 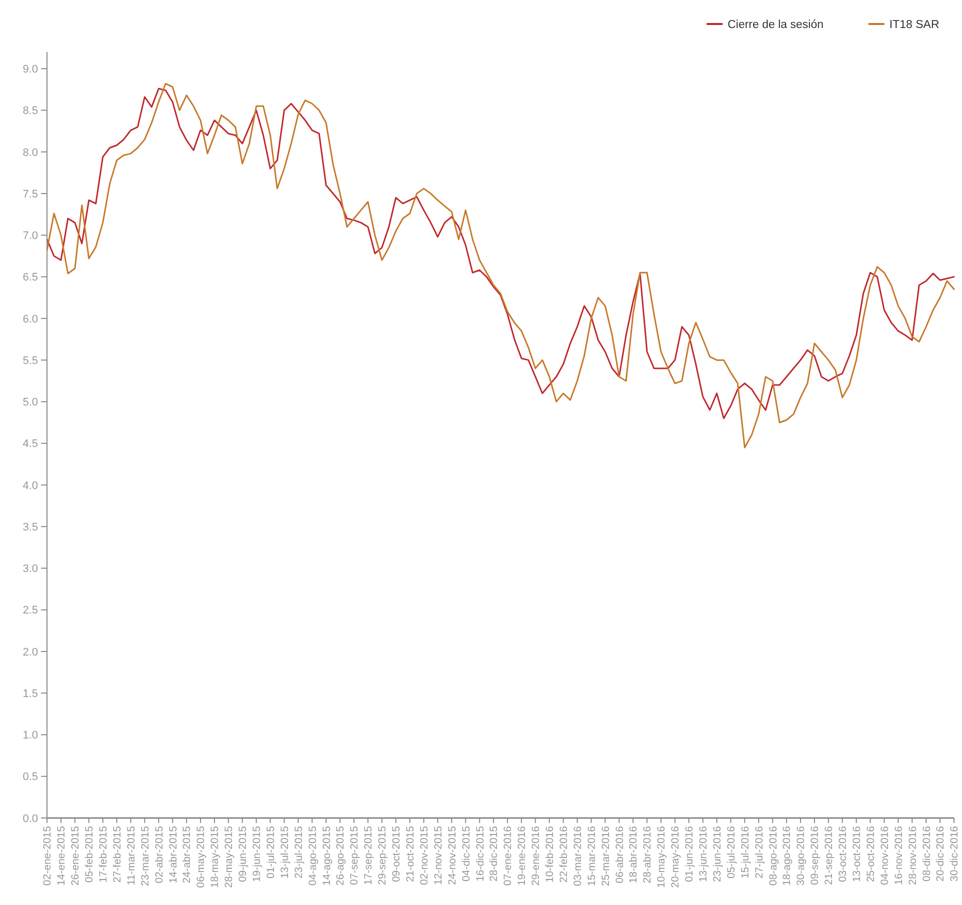 I want to click on x-tick-label: 09-oct-2015, so click(x=396, y=854).